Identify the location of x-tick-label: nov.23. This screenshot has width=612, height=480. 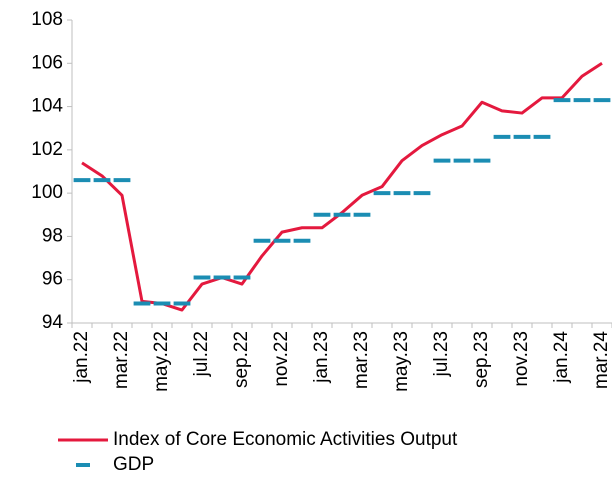
(521, 359).